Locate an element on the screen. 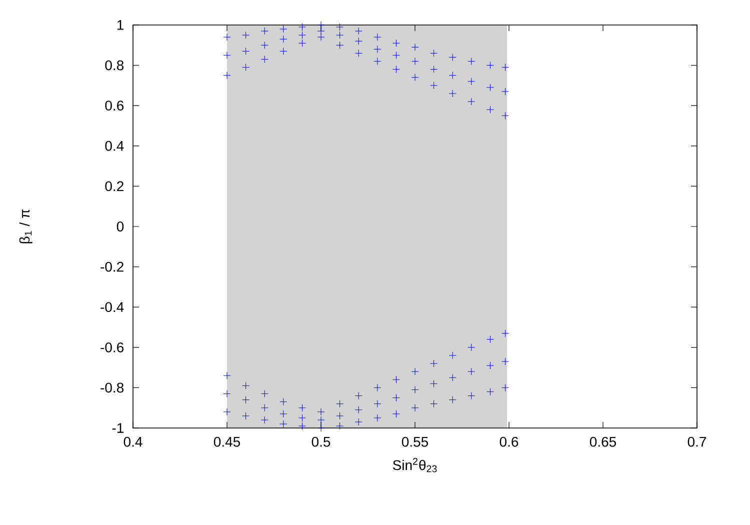 This screenshot has height=525, width=750. y-tick-label: 0.2 is located at coordinates (114, 186).